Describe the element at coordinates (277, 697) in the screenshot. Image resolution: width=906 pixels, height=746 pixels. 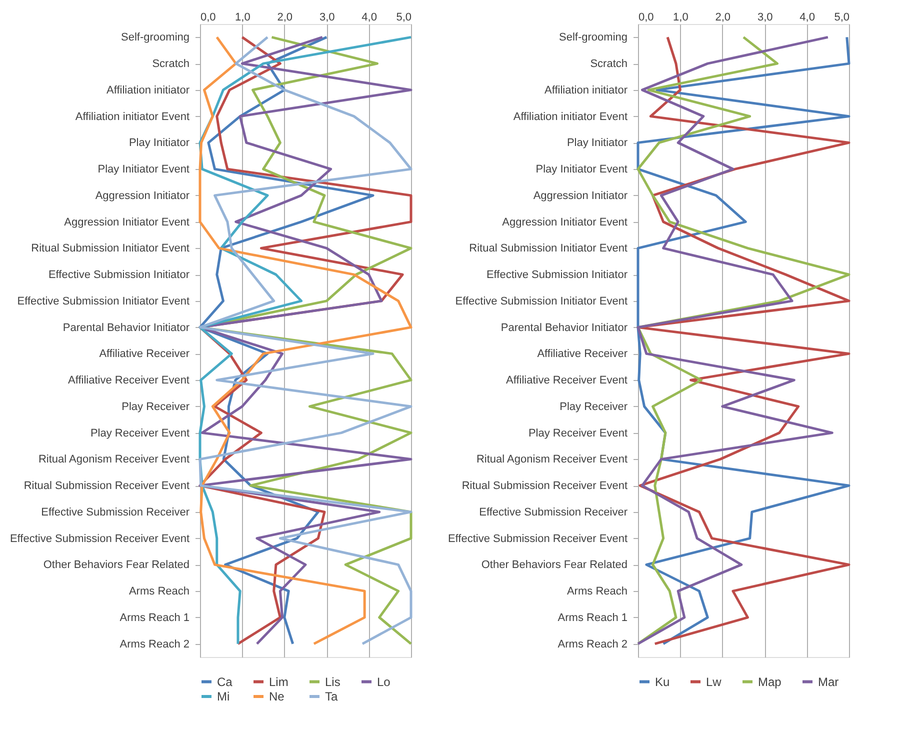
I see `legend-label: Ne` at that location.